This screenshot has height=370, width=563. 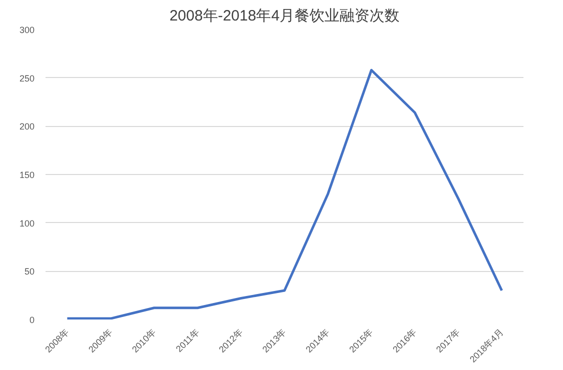 What do you see at coordinates (284, 16) in the screenshot?
I see `chart-title: 2008年-2018年4月餐饮业融资次数` at bounding box center [284, 16].